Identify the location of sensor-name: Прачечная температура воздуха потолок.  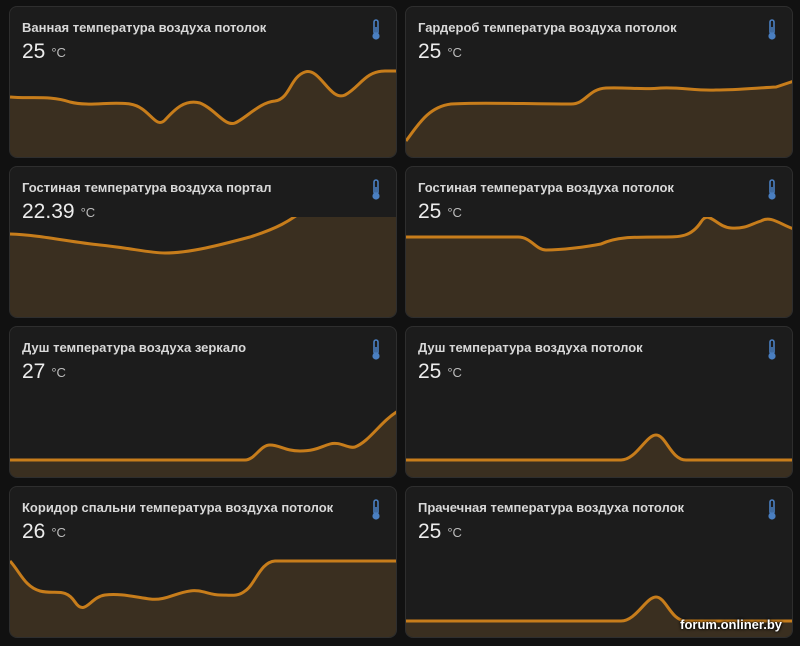
(551, 507).